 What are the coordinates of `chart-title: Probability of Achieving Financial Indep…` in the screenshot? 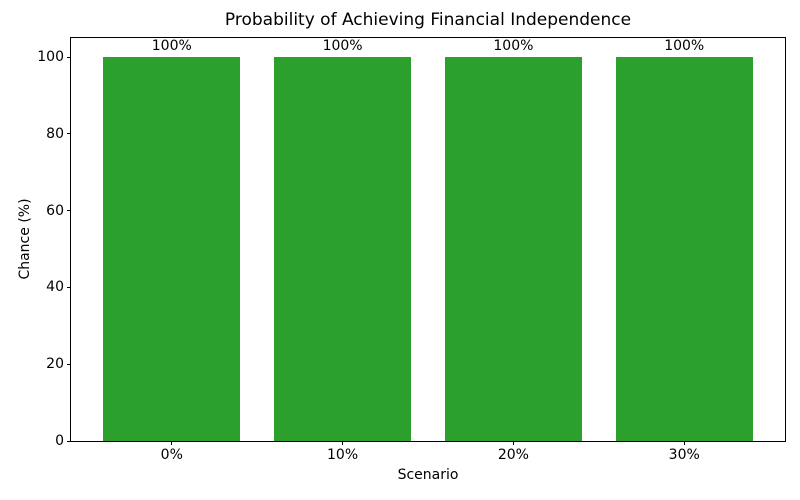 It's located at (428, 20).